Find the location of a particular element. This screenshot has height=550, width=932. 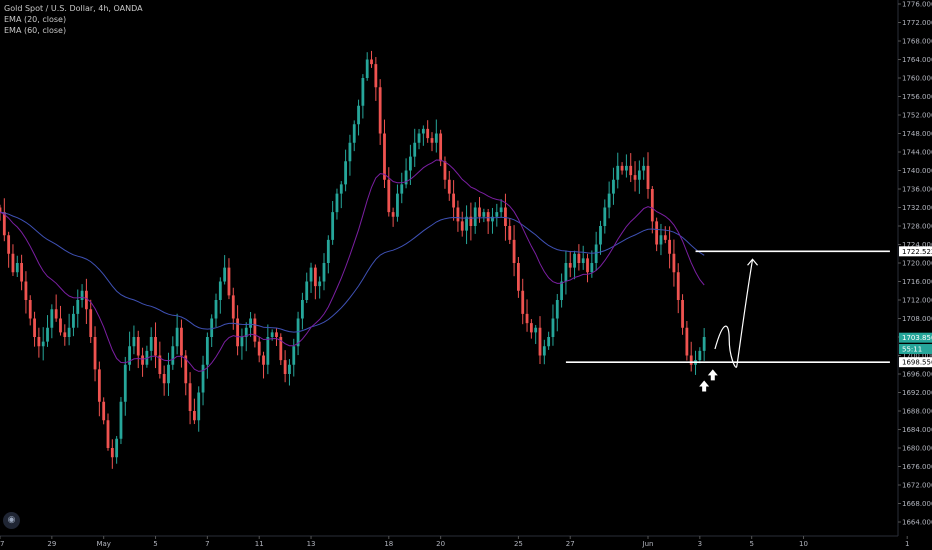

price-tick-label: 1760.000 is located at coordinates (917, 79).